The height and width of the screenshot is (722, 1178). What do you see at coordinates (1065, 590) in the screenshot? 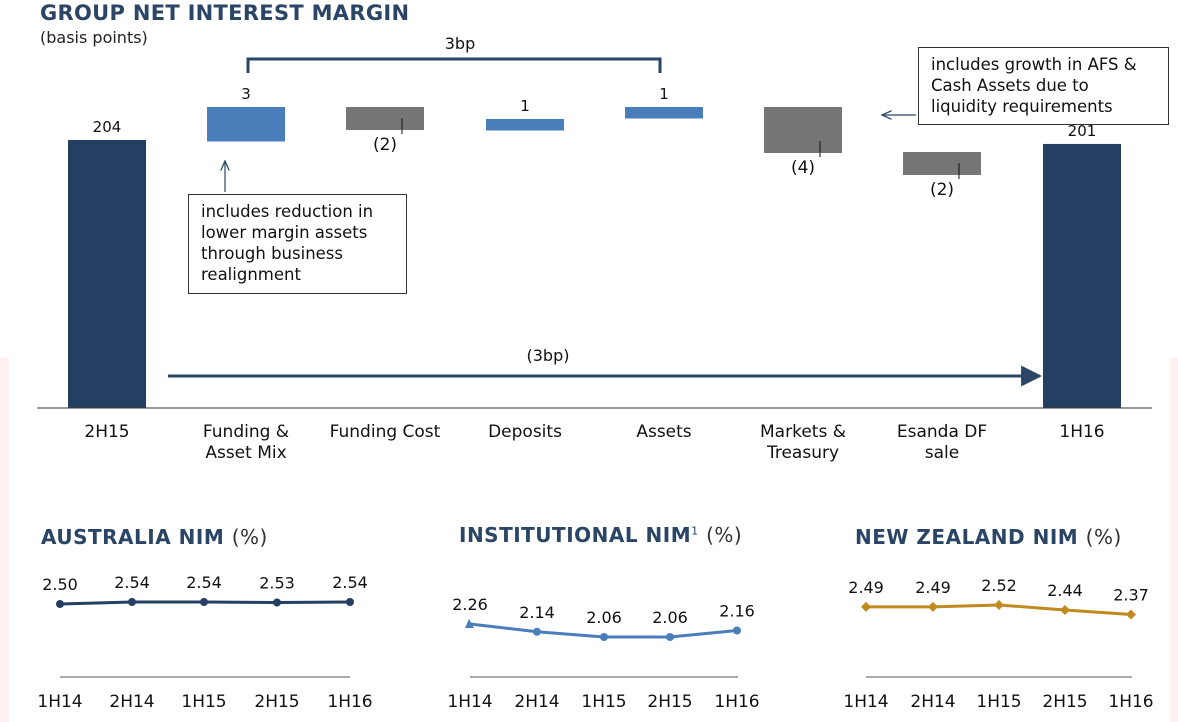
I see `new-zealand-nim-value-label: 2.44` at bounding box center [1065, 590].